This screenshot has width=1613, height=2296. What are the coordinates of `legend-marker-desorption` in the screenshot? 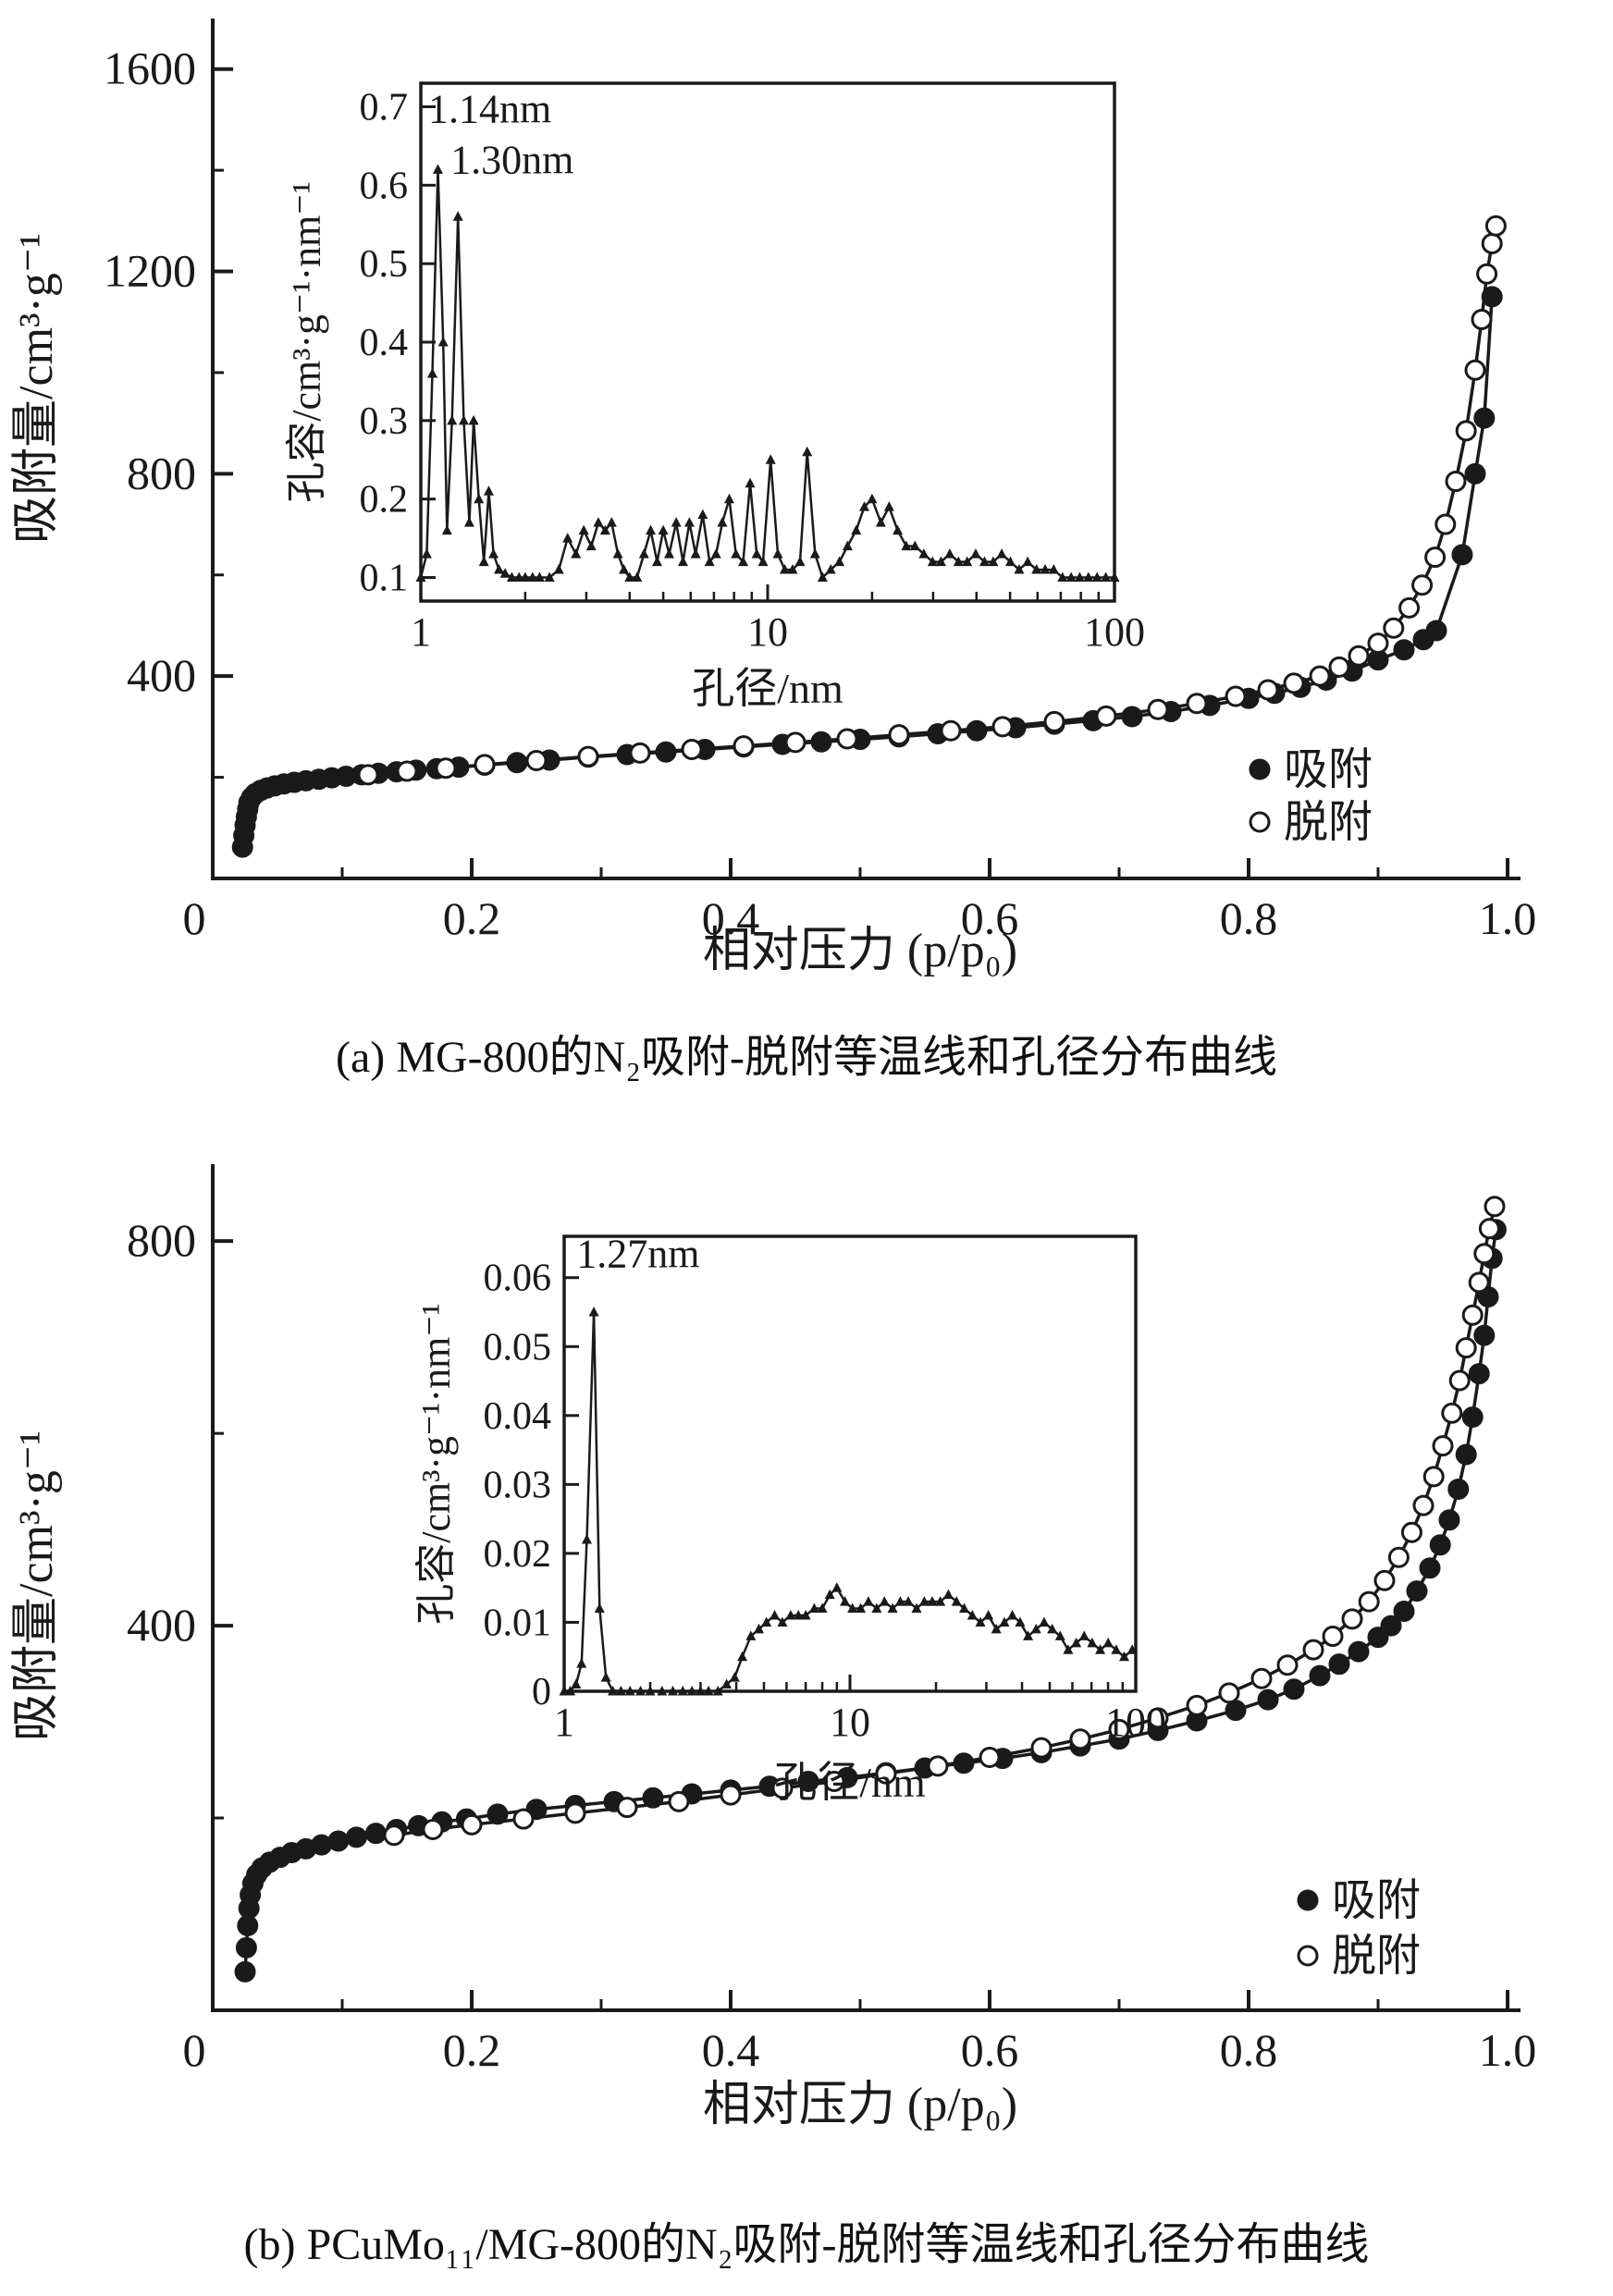 It's located at (1308, 1956).